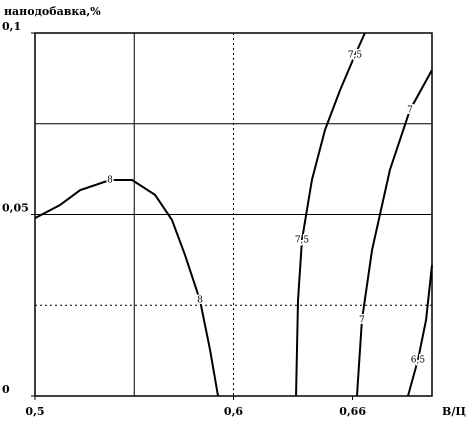 This screenshot has width=476, height=424. What do you see at coordinates (454, 411) in the screenshot?
I see `x-axis-title: В/Ц` at bounding box center [454, 411].